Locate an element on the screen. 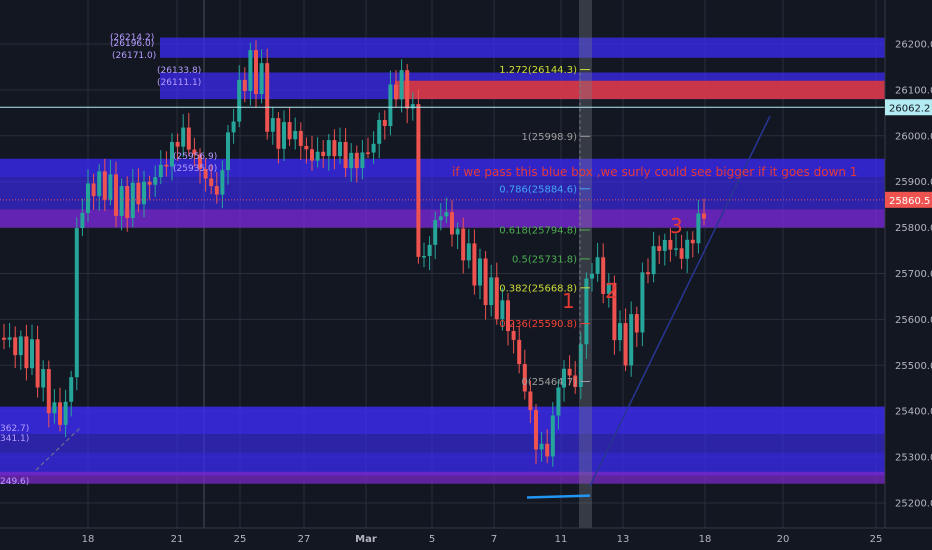  price-tick-label: 25700.0 is located at coordinates (913, 274).